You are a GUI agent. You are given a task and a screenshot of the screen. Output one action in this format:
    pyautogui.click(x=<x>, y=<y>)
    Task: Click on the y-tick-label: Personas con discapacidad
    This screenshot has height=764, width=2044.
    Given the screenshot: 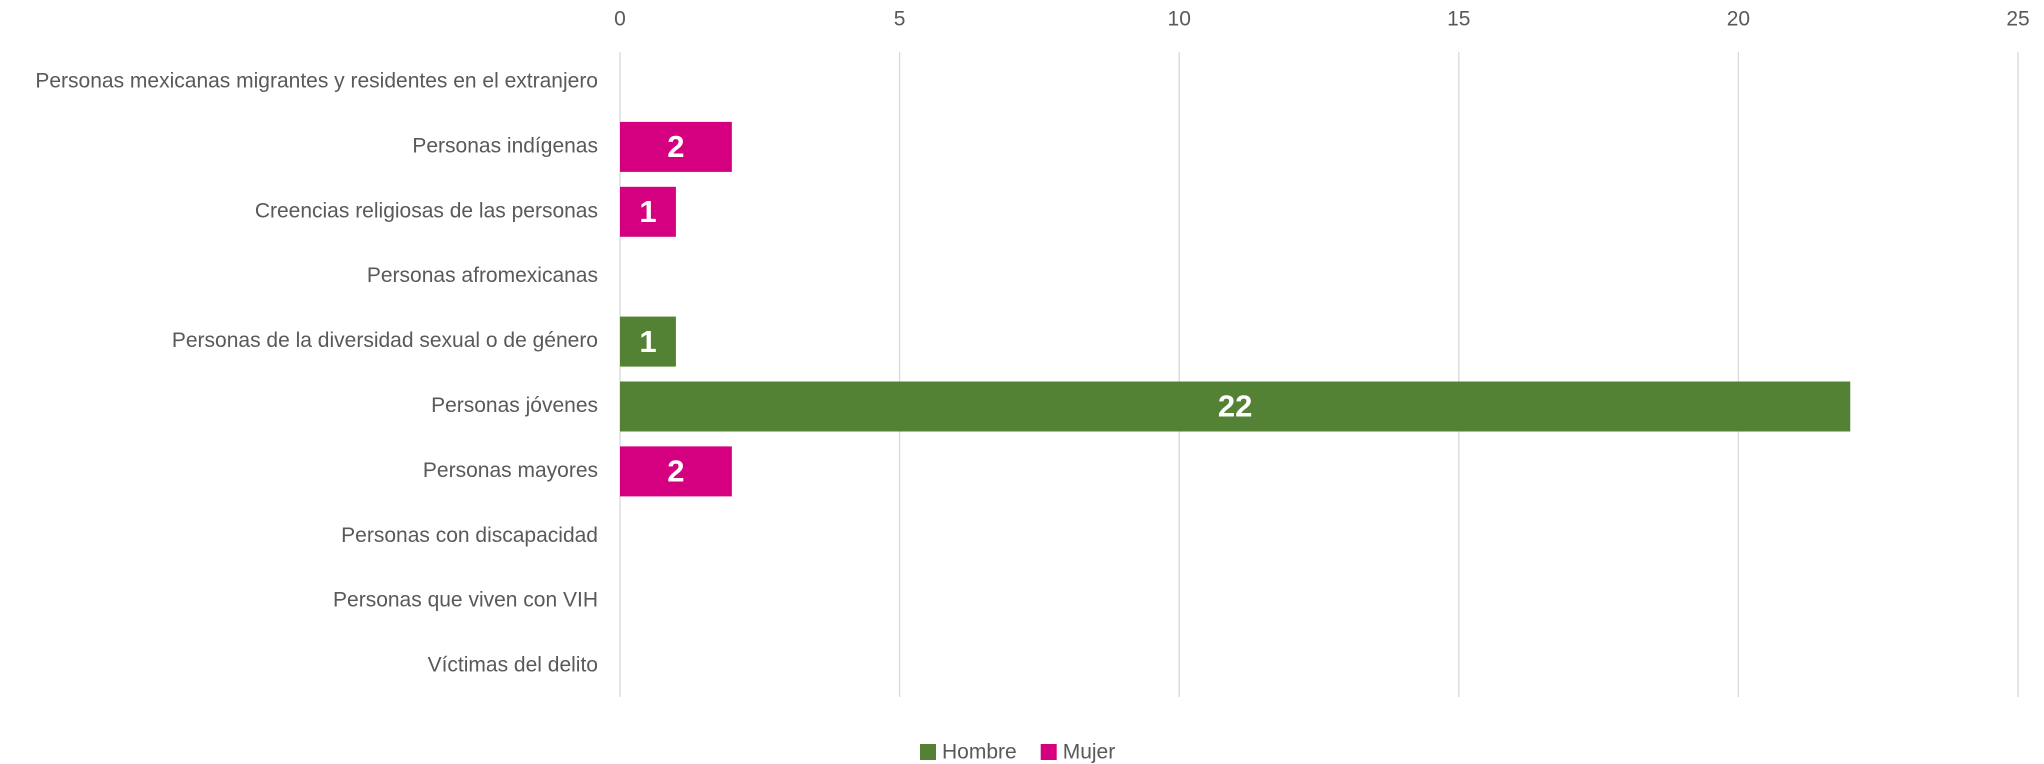 What is the action you would take?
    pyautogui.click(x=469, y=535)
    